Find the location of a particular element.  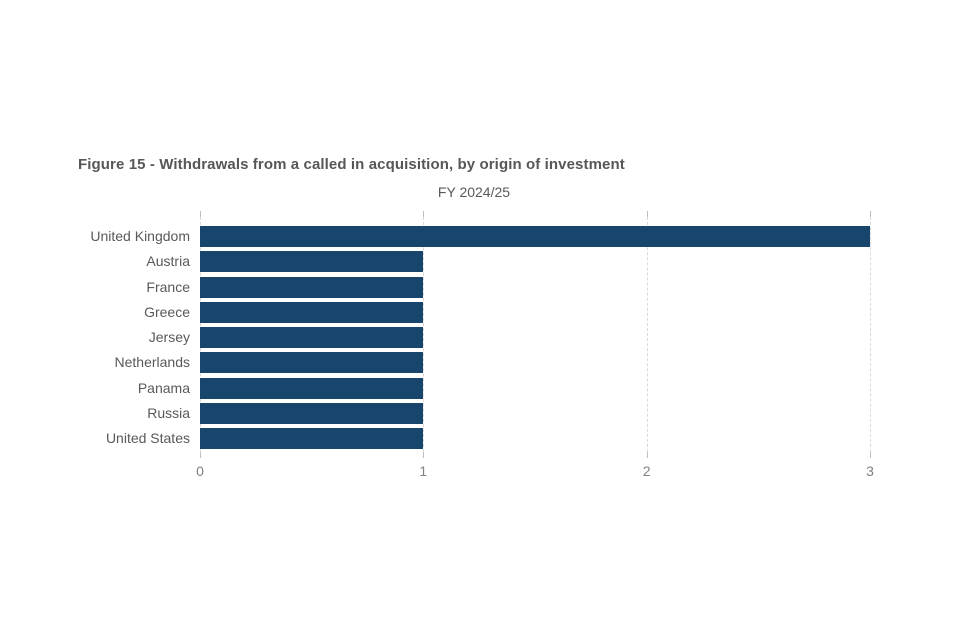

category-label: Greece is located at coordinates (167, 311).